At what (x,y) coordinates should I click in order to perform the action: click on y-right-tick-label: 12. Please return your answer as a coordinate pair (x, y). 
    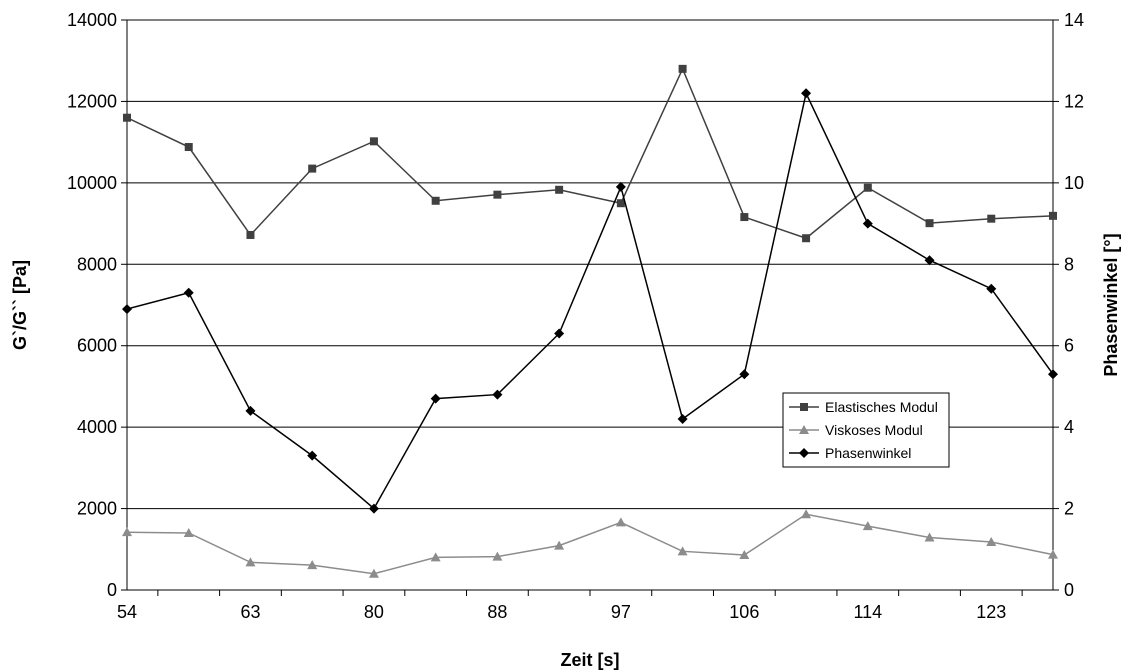
    Looking at the image, I should click on (1074, 101).